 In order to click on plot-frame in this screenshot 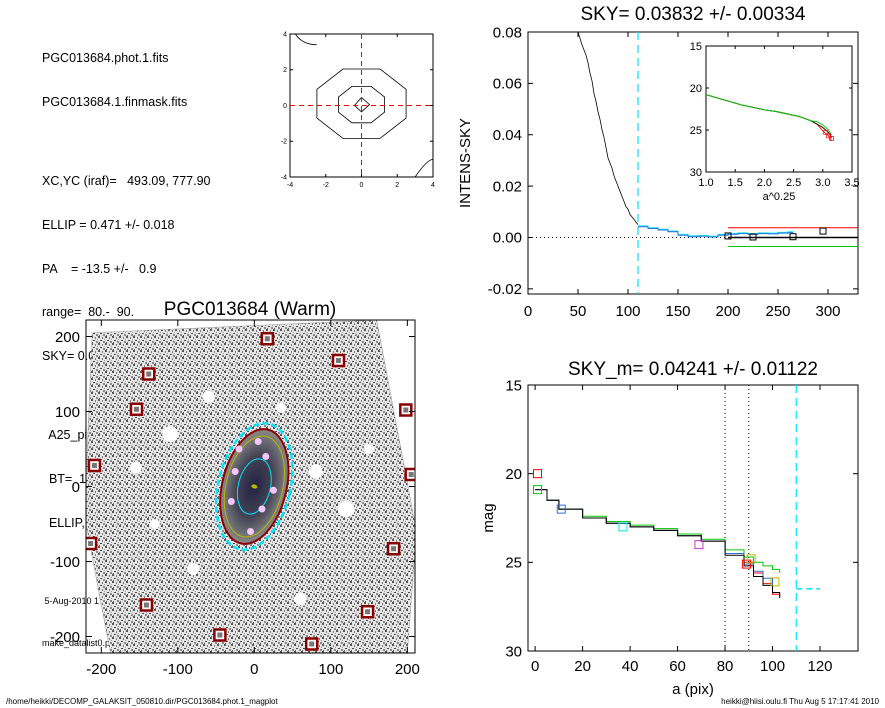, I will do `click(693, 163)`.